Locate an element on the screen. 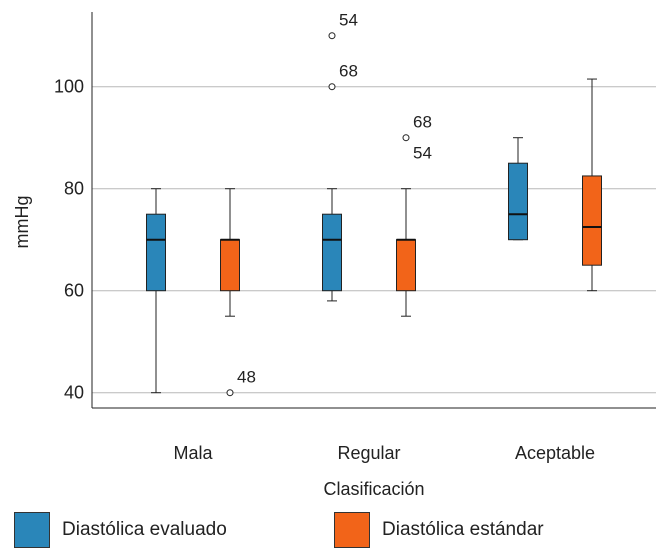 The image size is (656, 550). legend-swatch-estandar is located at coordinates (352, 530).